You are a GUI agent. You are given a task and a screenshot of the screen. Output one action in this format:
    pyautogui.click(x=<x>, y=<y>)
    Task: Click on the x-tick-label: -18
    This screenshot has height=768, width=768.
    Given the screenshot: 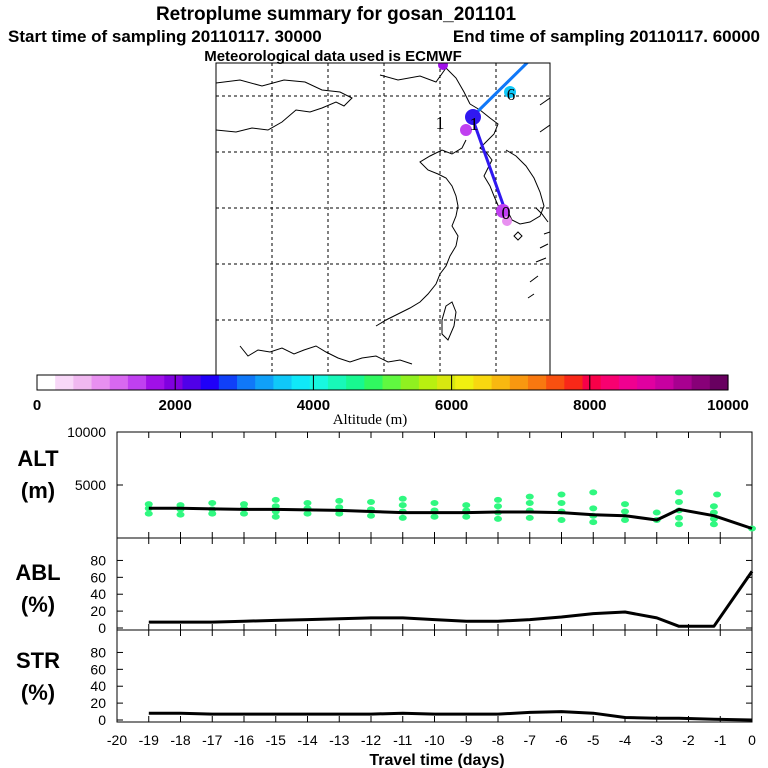 What is the action you would take?
    pyautogui.click(x=180, y=740)
    